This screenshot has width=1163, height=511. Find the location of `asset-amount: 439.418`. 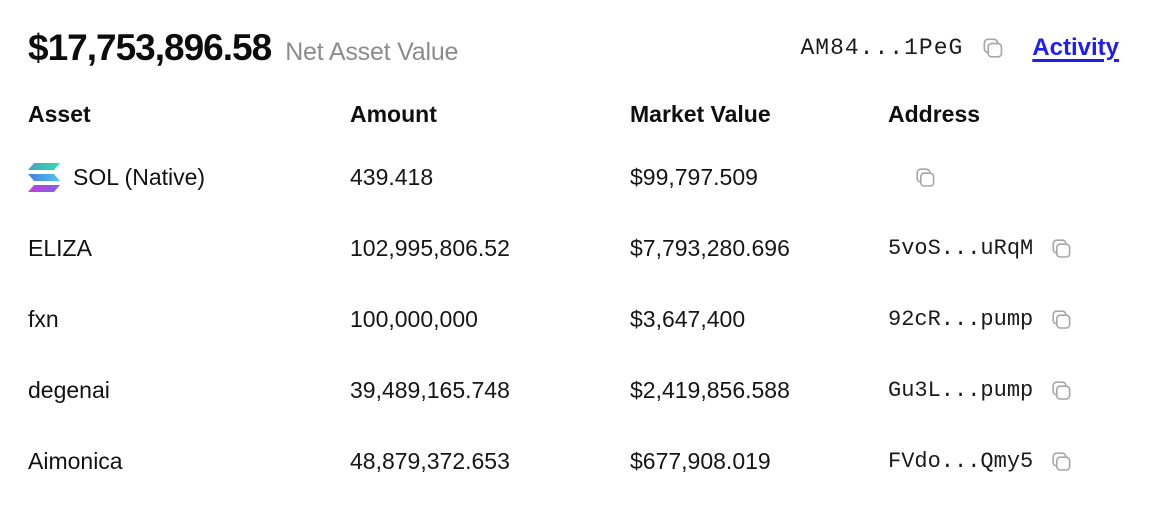

asset-amount: 439.418 is located at coordinates (392, 177).